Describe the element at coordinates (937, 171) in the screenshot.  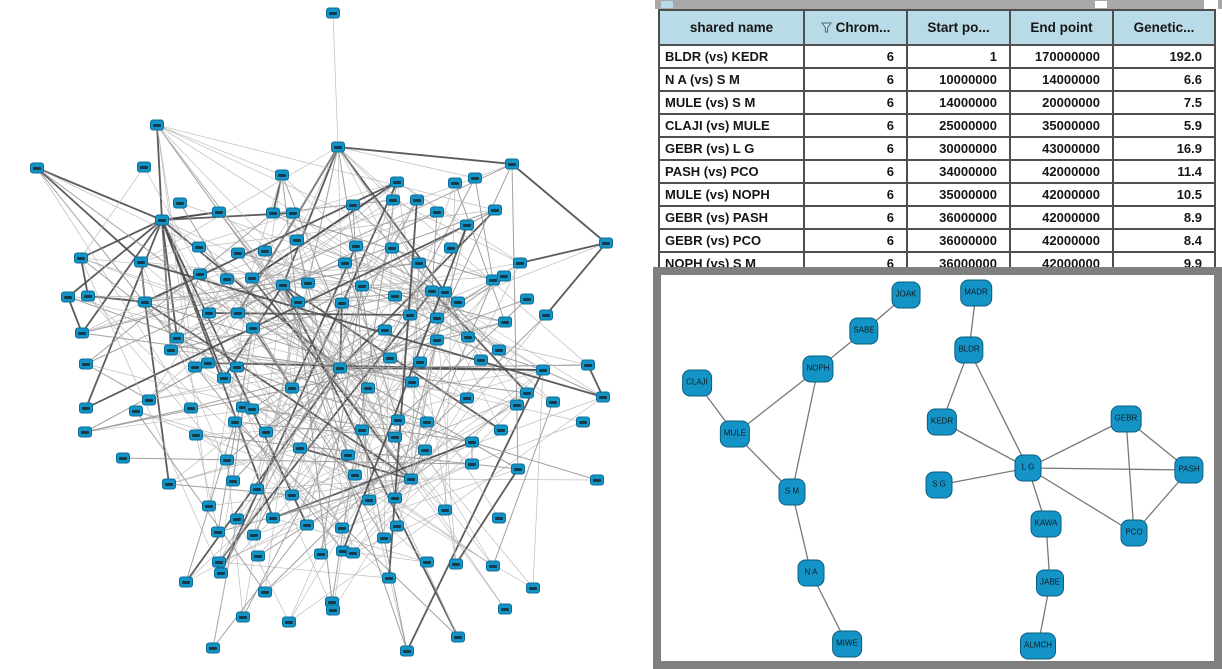
I see `table-row: PASH (vs) PCO 6 34000000 42000000 11.4` at that location.